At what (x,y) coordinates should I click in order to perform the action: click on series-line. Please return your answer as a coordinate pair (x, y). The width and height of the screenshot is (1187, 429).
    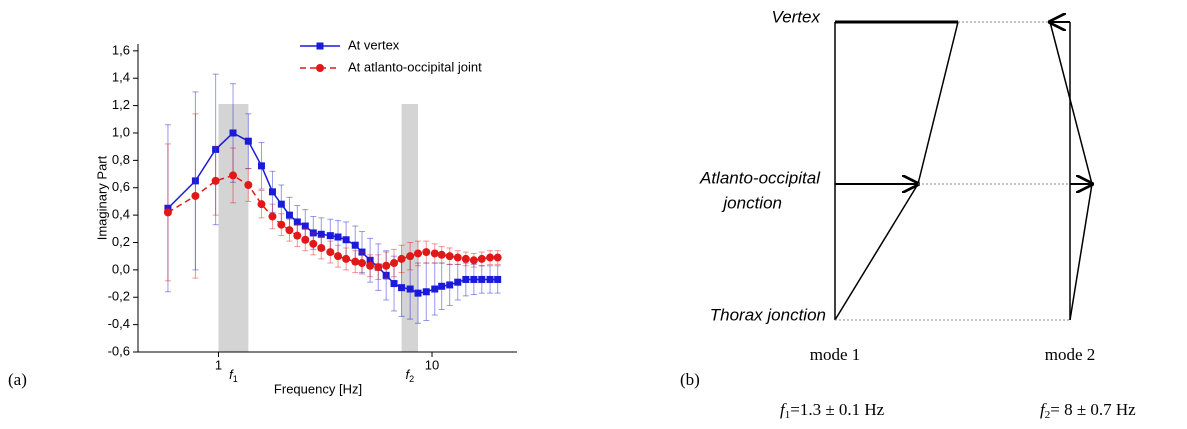
    Looking at the image, I should click on (332, 213).